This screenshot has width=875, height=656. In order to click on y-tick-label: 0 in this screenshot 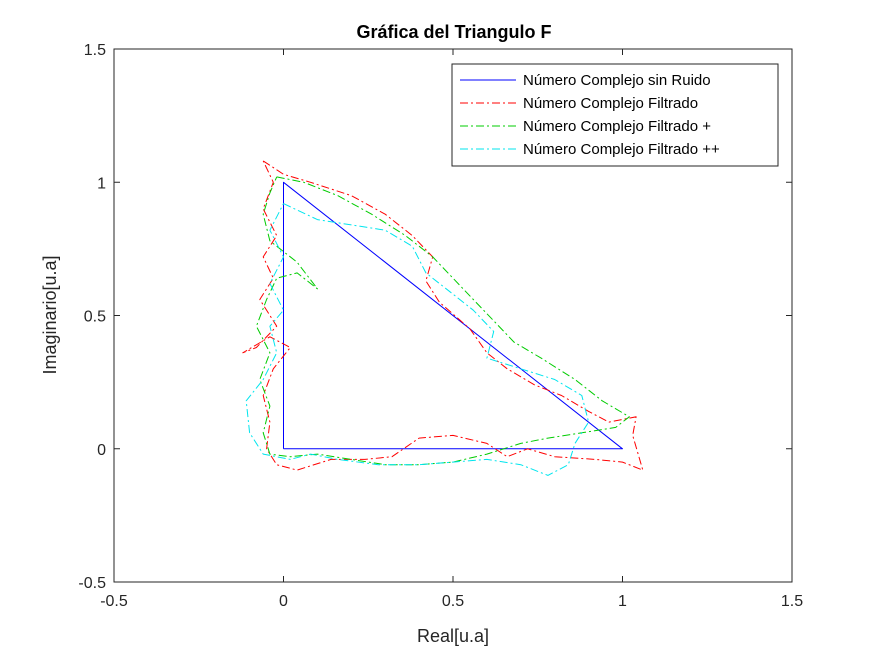, I will do `click(101, 450)`.